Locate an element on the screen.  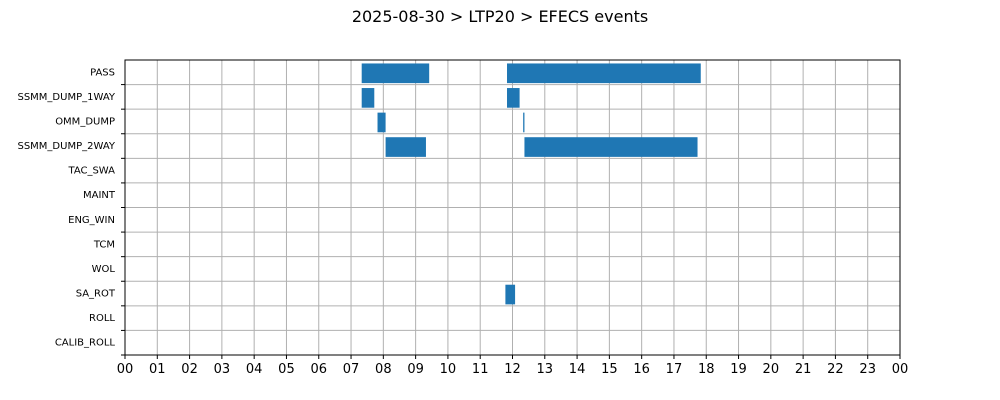
chart-title: 2025-08-30 > LTP20 > EFECS events is located at coordinates (500, 16).